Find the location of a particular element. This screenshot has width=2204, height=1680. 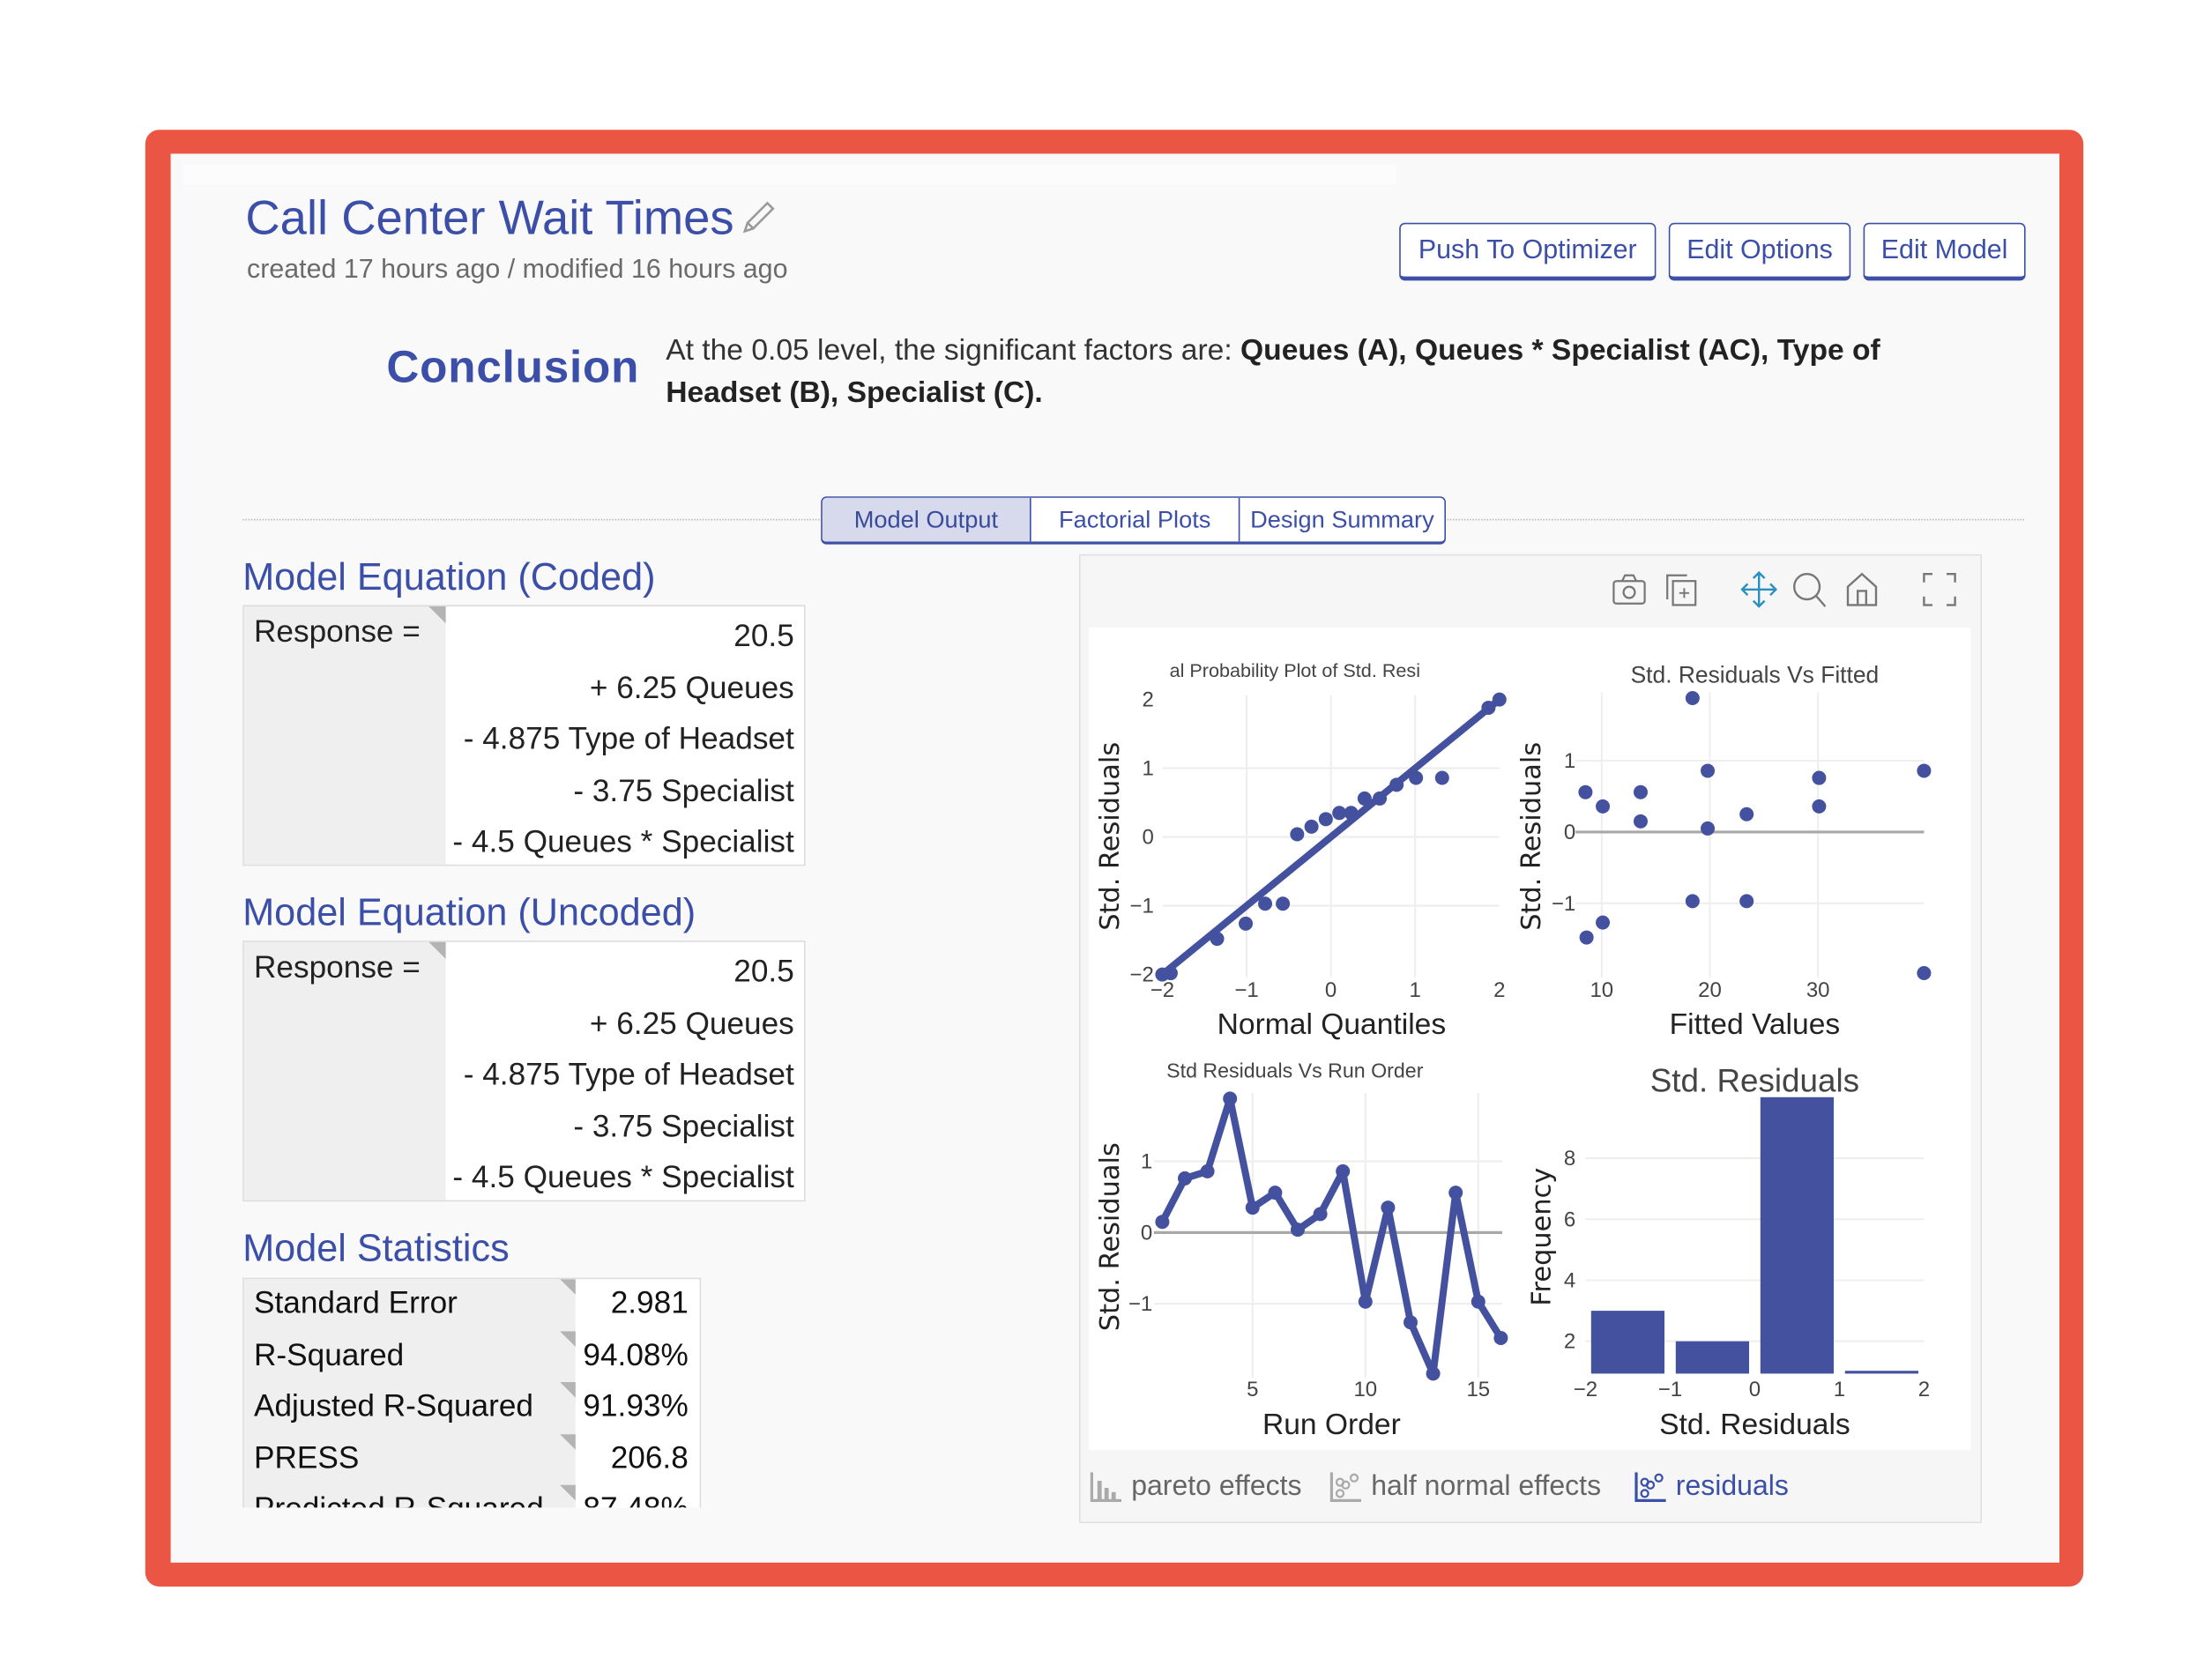

copy-icon is located at coordinates (1681, 589).